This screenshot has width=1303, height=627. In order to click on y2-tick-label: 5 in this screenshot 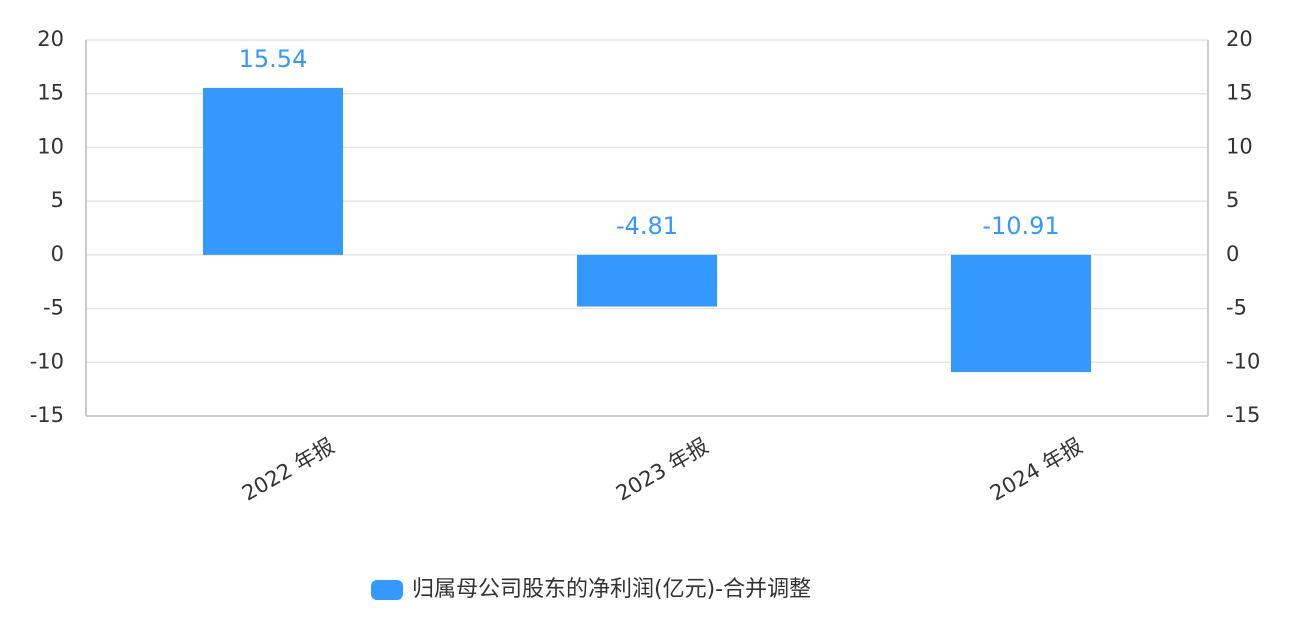, I will do `click(1232, 200)`.